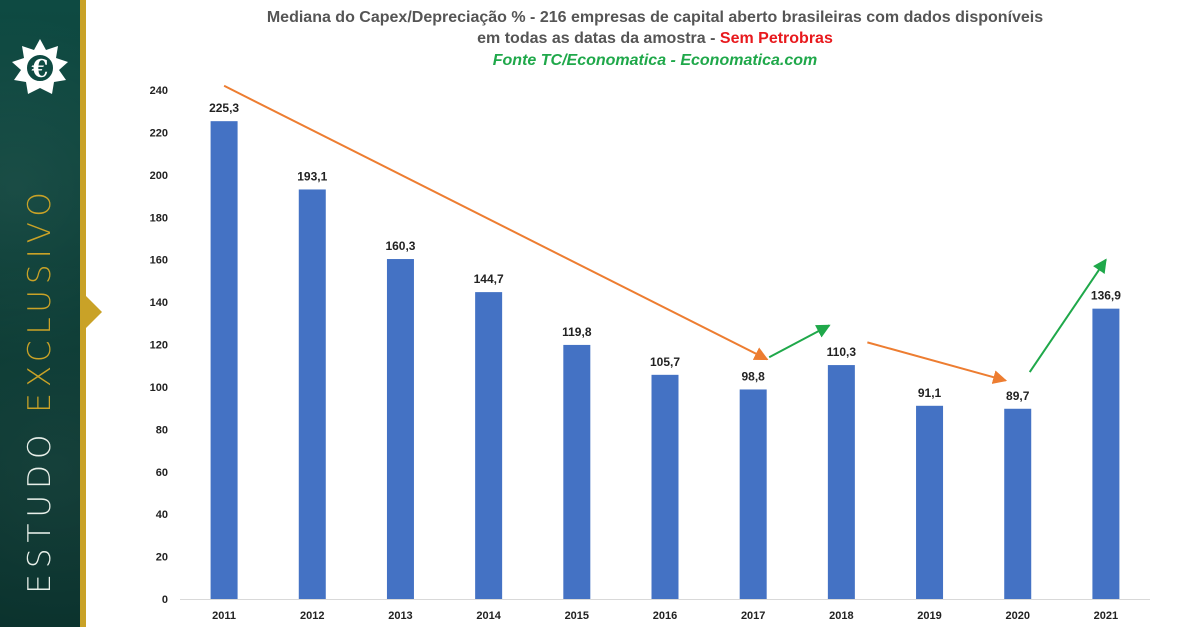 The width and height of the screenshot is (1200, 627). What do you see at coordinates (159, 133) in the screenshot?
I see `y-tick-label: 220` at bounding box center [159, 133].